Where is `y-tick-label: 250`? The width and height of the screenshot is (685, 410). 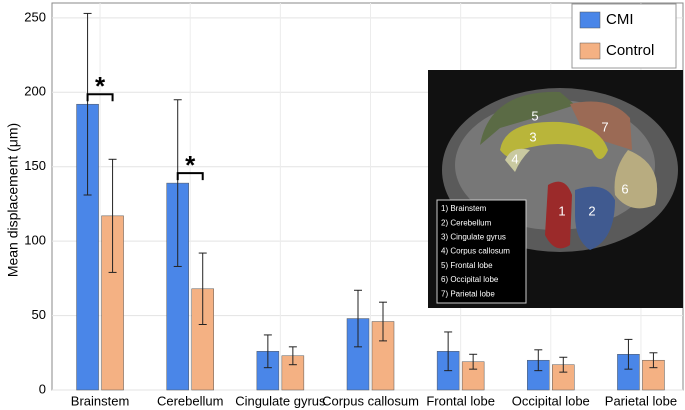 y-tick-label: 250 is located at coordinates (35, 16).